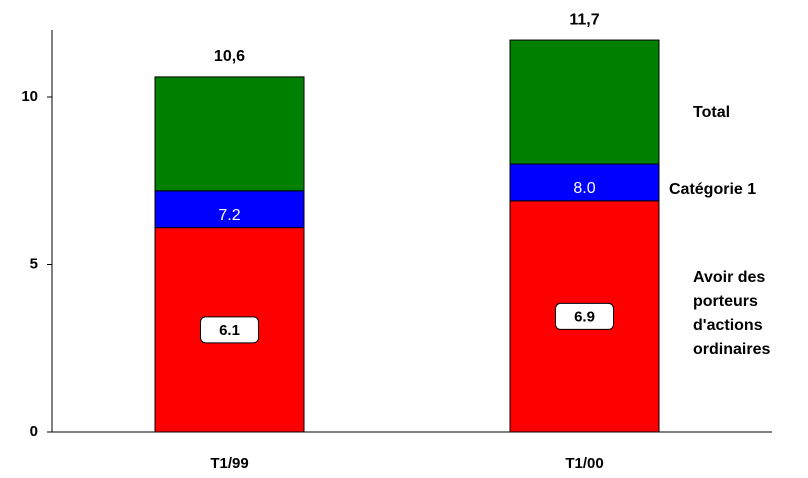  Describe the element at coordinates (713, 189) in the screenshot. I see `legend-label: Catégorie 1` at that location.